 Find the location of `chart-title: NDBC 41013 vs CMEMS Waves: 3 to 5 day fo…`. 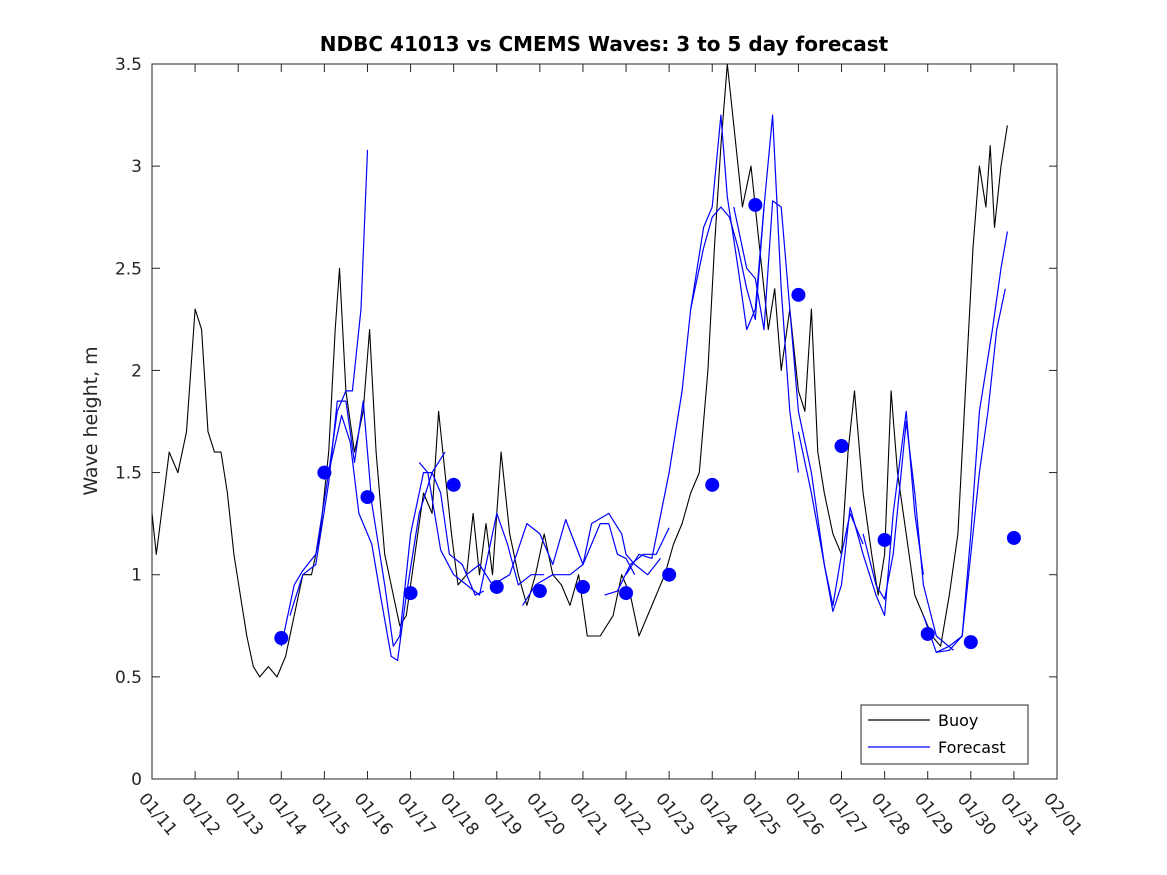

chart-title: NDBC 41013 vs CMEMS Waves: 3 to 5 day fo… is located at coordinates (604, 44).